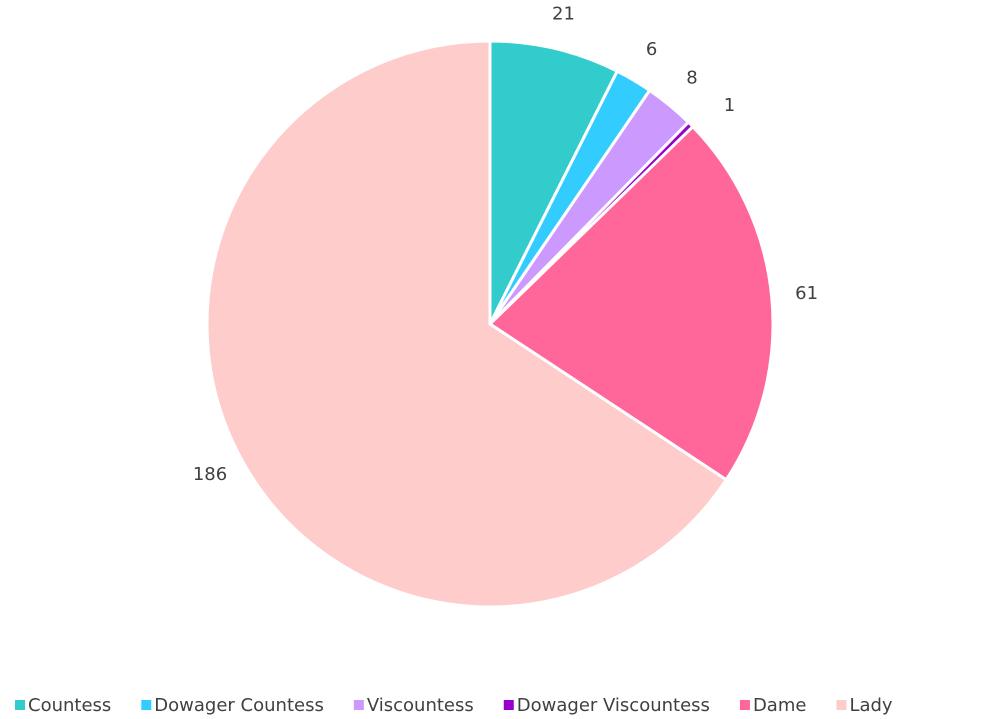 The width and height of the screenshot is (985, 719). Describe the element at coordinates (239, 705) in the screenshot. I see `legend-label: Dowager Countess` at that location.